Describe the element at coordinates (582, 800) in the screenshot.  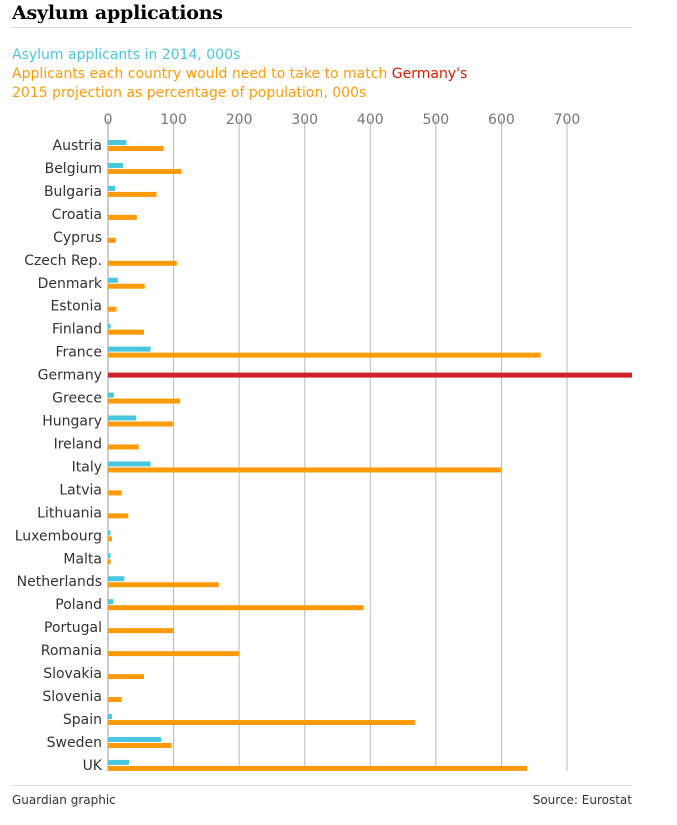
I see `footer-source: Source: Eurostat` at that location.